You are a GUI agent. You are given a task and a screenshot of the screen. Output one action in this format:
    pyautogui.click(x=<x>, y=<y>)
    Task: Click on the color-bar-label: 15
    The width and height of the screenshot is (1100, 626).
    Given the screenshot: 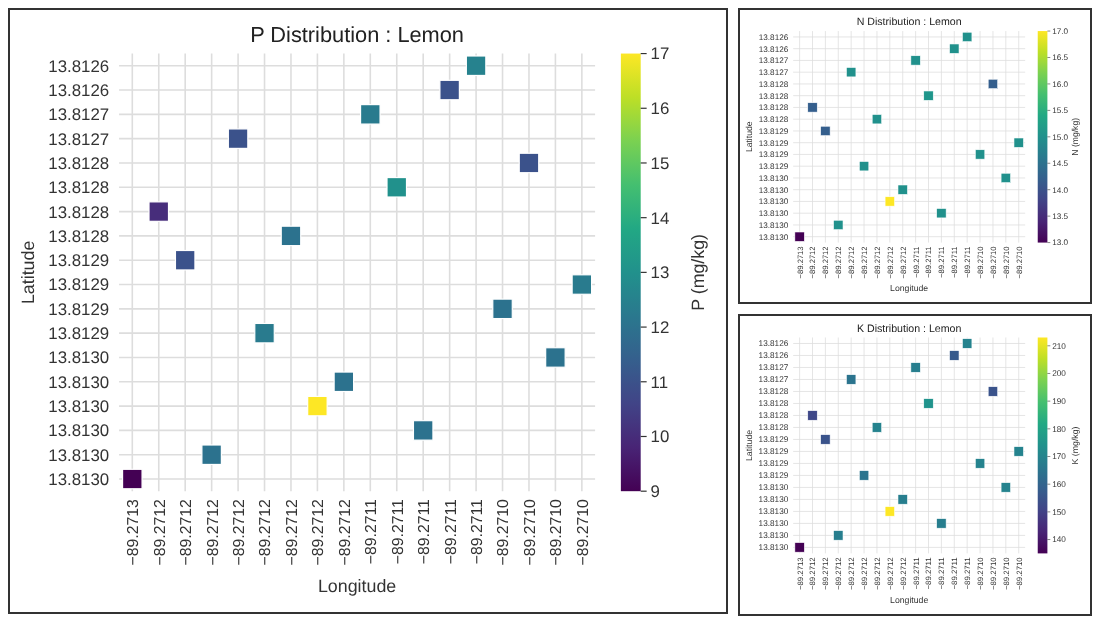 What is the action you would take?
    pyautogui.click(x=660, y=162)
    